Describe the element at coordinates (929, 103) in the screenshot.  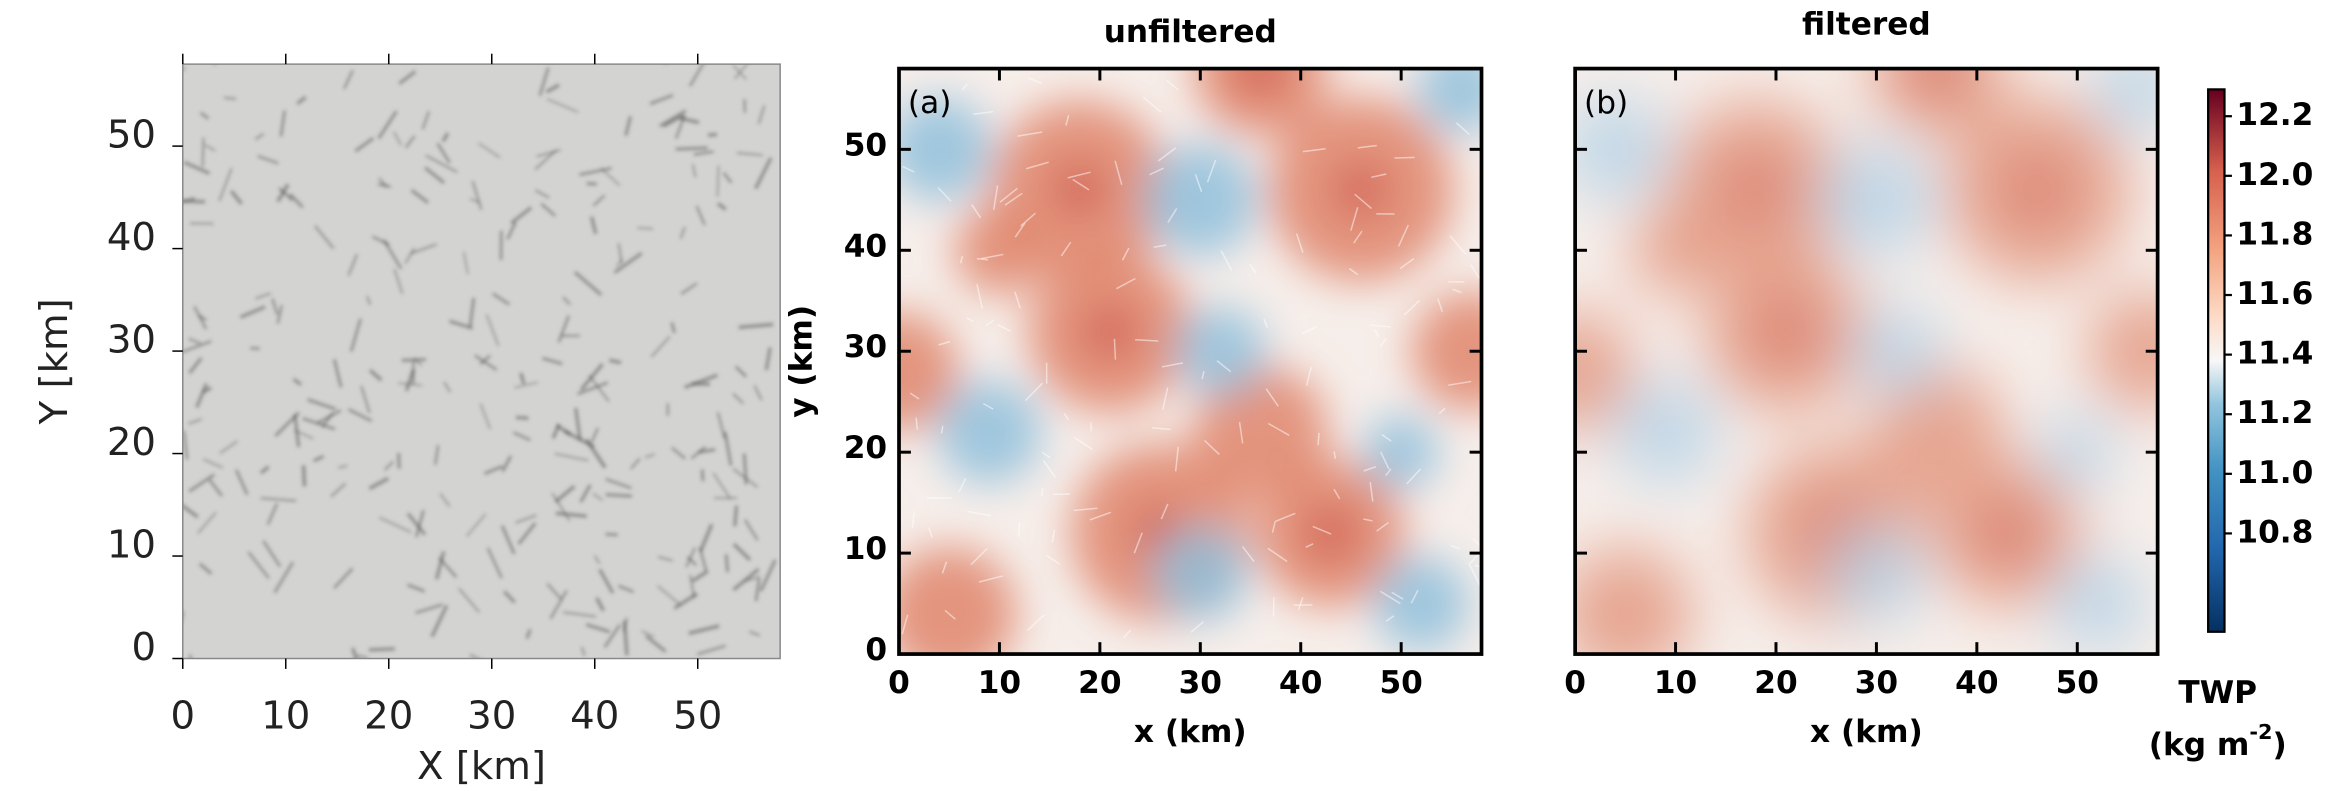
I see `panel-annotation: (a)` at that location.